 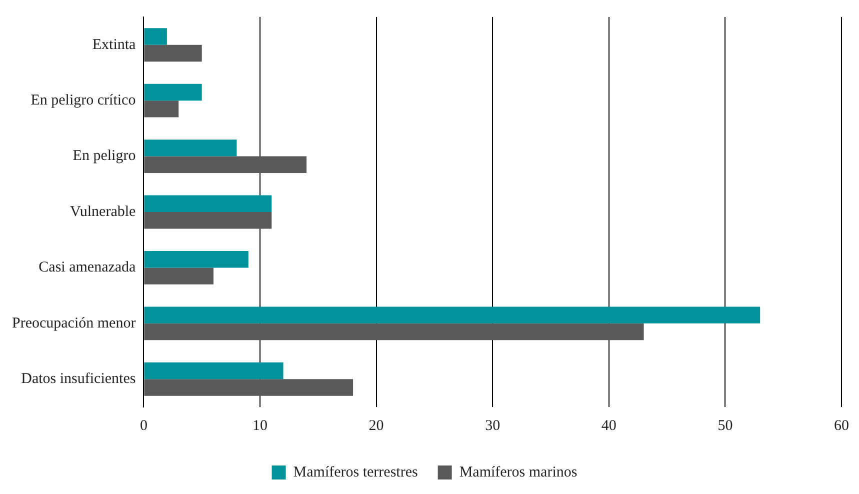 I want to click on x-tick-label: 30, so click(x=492, y=426).